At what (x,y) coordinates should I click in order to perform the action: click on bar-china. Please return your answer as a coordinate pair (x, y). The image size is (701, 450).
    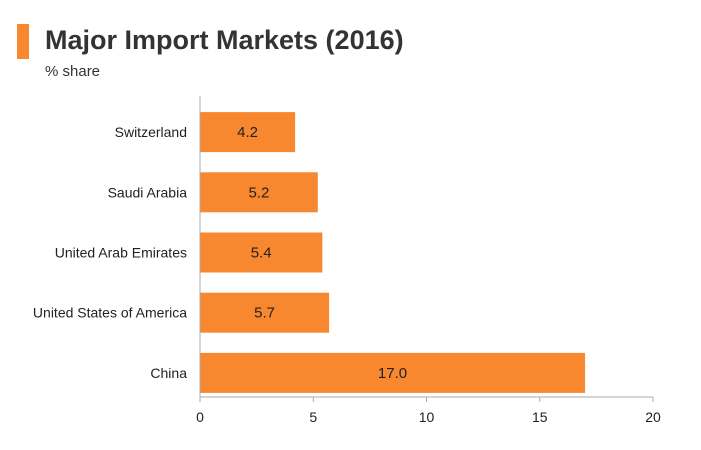
    Looking at the image, I should click on (393, 372).